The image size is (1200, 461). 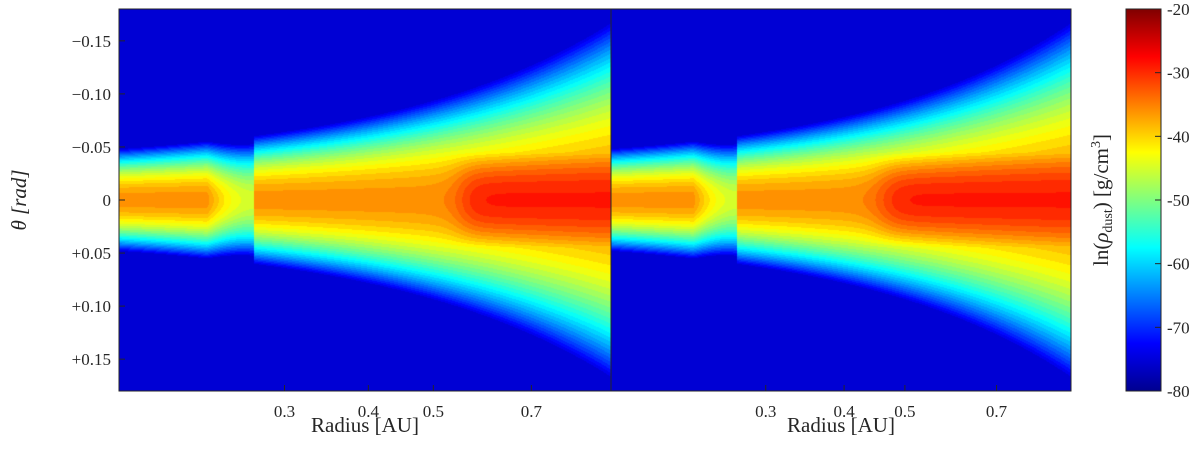 What do you see at coordinates (98, 200) in the screenshot?
I see `left-y-axis: −0.15 −0.10 −0.05 0 +0.05 +0.10 +0.15` at bounding box center [98, 200].